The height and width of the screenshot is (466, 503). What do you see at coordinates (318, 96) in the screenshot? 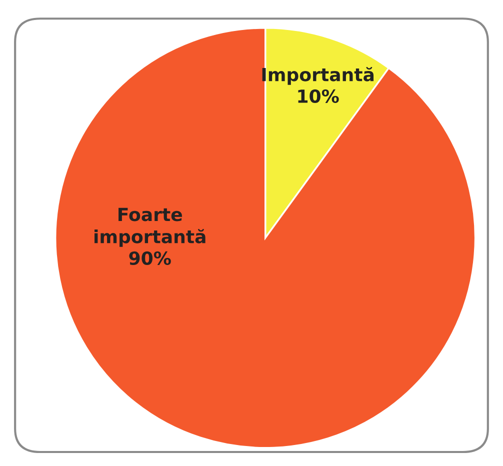
I see `data-label: 10%` at bounding box center [318, 96].